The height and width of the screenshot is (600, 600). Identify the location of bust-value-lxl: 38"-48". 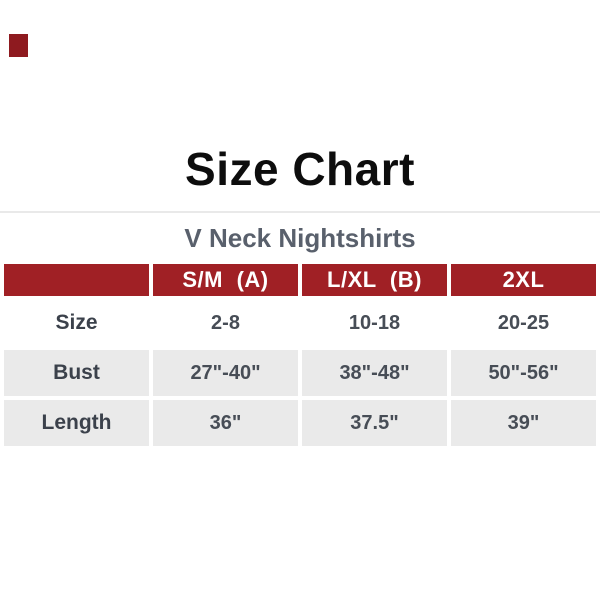
(374, 373).